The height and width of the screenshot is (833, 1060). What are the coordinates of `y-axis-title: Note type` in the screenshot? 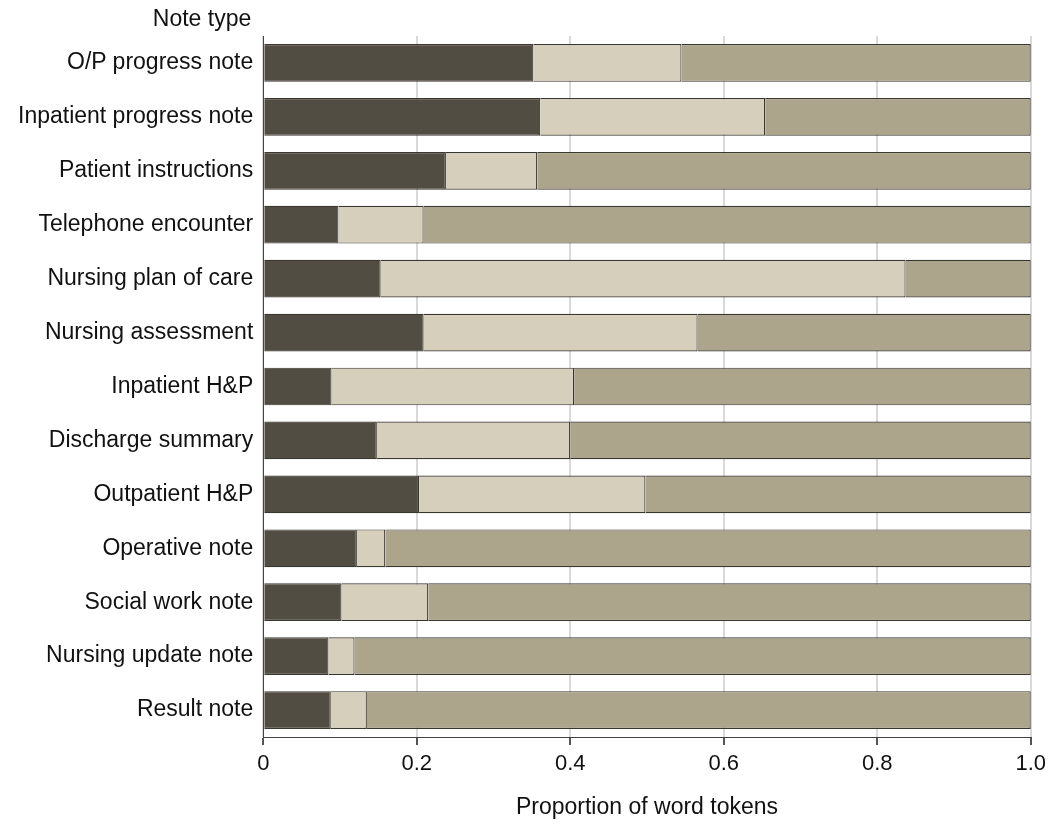 It's located at (202, 18).